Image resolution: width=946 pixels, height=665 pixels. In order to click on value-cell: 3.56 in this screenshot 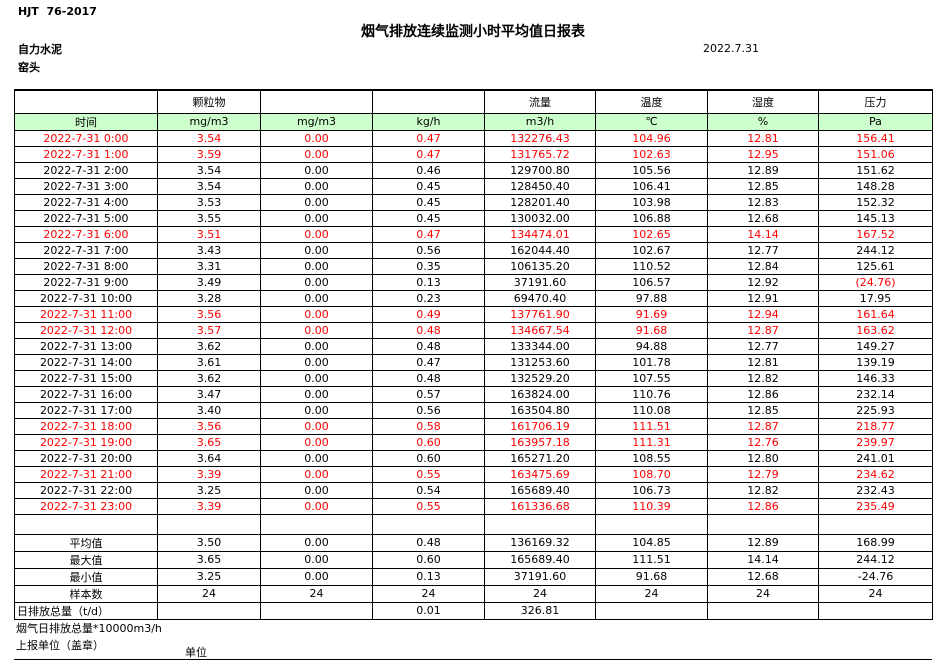, I will do `click(209, 314)`.